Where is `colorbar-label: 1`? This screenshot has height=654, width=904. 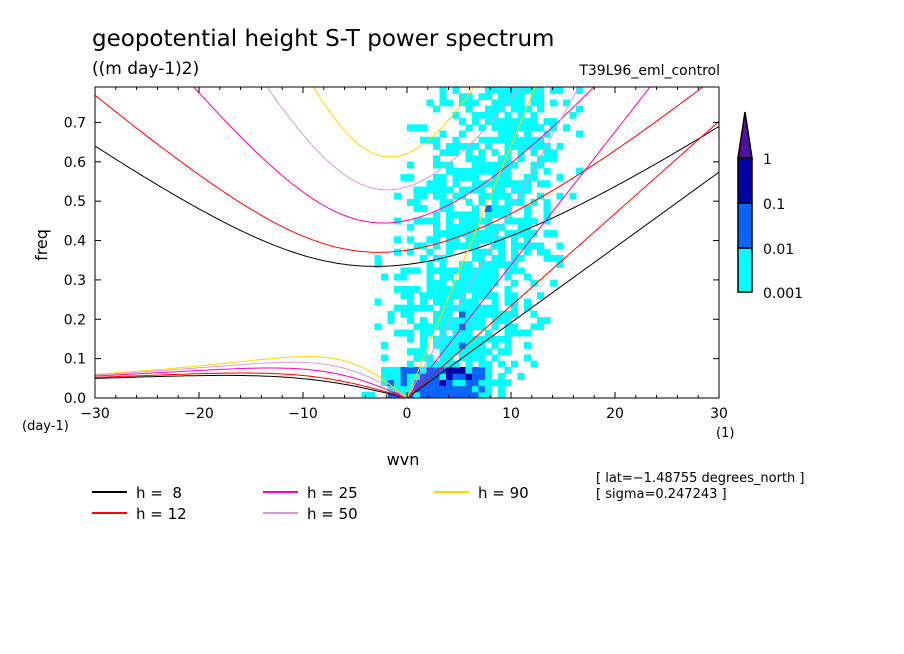 colorbar-label: 1 is located at coordinates (767, 160).